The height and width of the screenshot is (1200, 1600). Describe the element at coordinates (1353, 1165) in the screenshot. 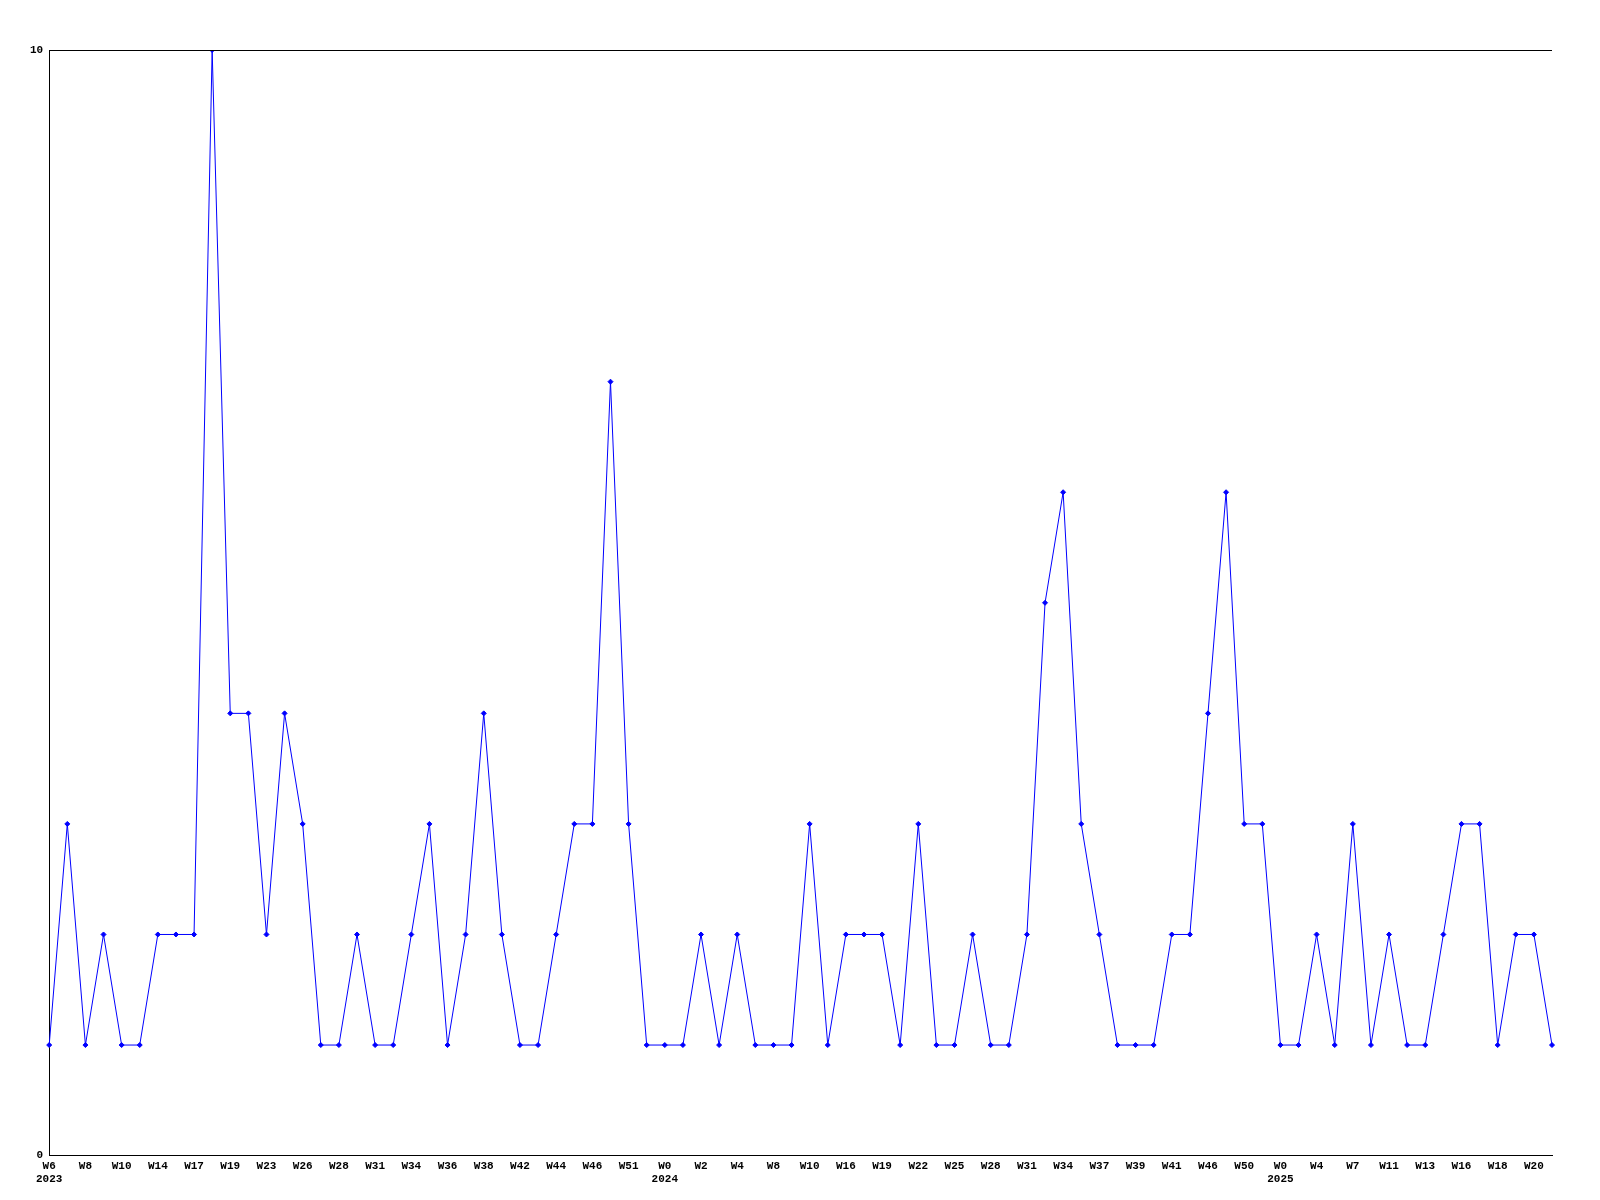

I see `x-tick-label: W7` at that location.